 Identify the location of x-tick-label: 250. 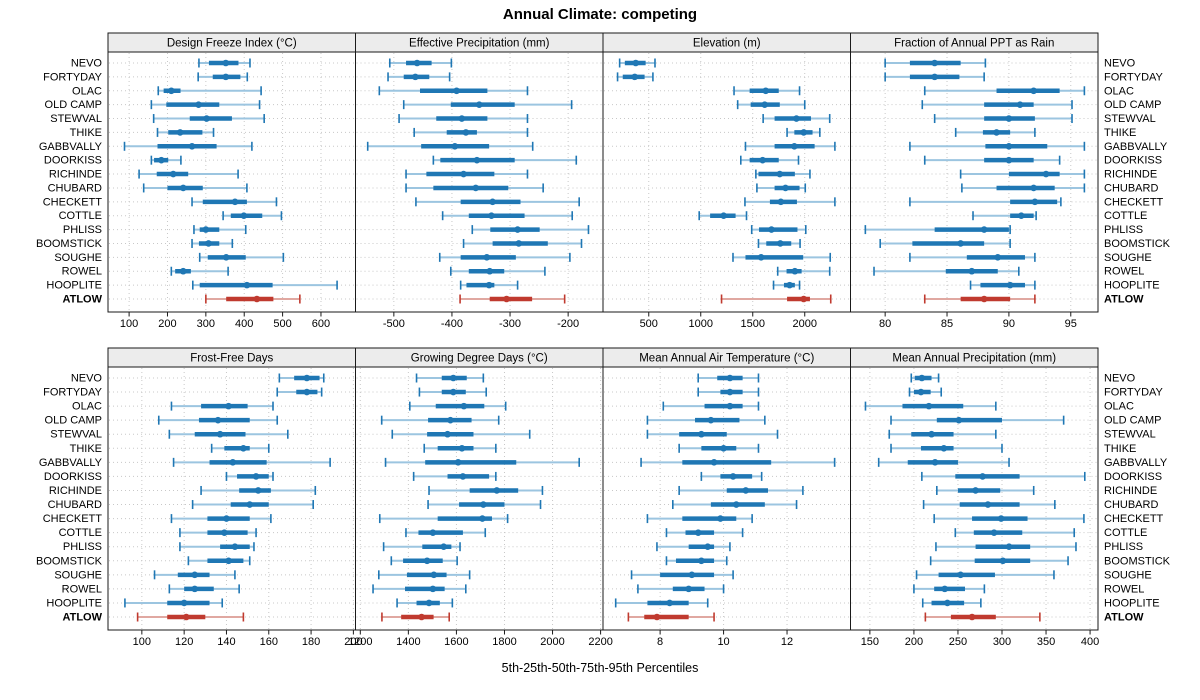
(958, 642).